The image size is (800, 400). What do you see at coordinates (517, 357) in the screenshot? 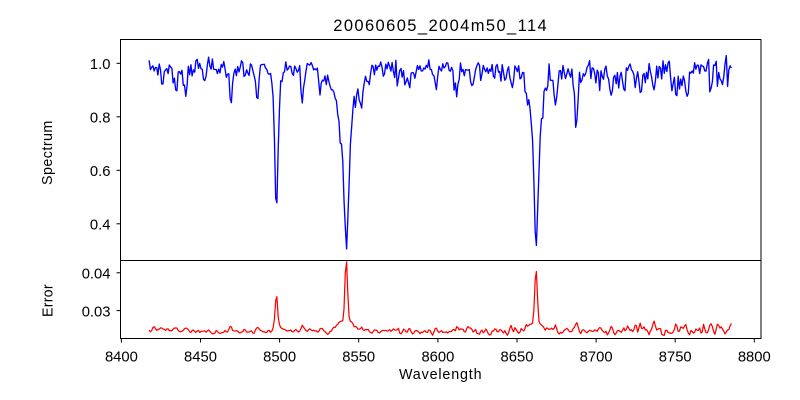
I see `svg-text: 8650` at bounding box center [517, 357].